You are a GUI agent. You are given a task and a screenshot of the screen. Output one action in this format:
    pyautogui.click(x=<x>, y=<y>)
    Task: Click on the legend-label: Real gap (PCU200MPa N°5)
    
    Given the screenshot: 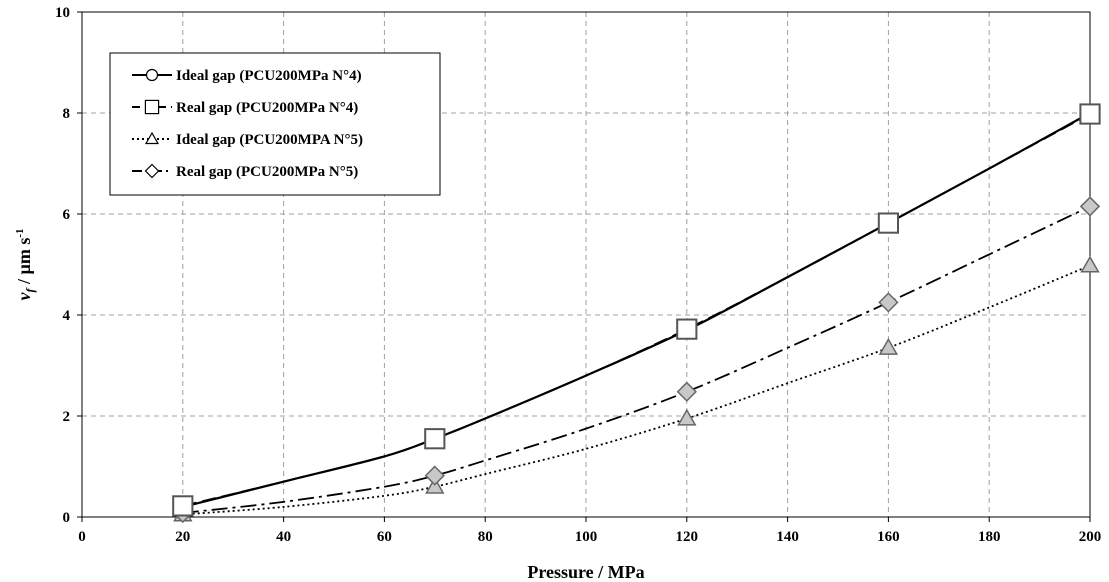 What is the action you would take?
    pyautogui.click(x=267, y=172)
    